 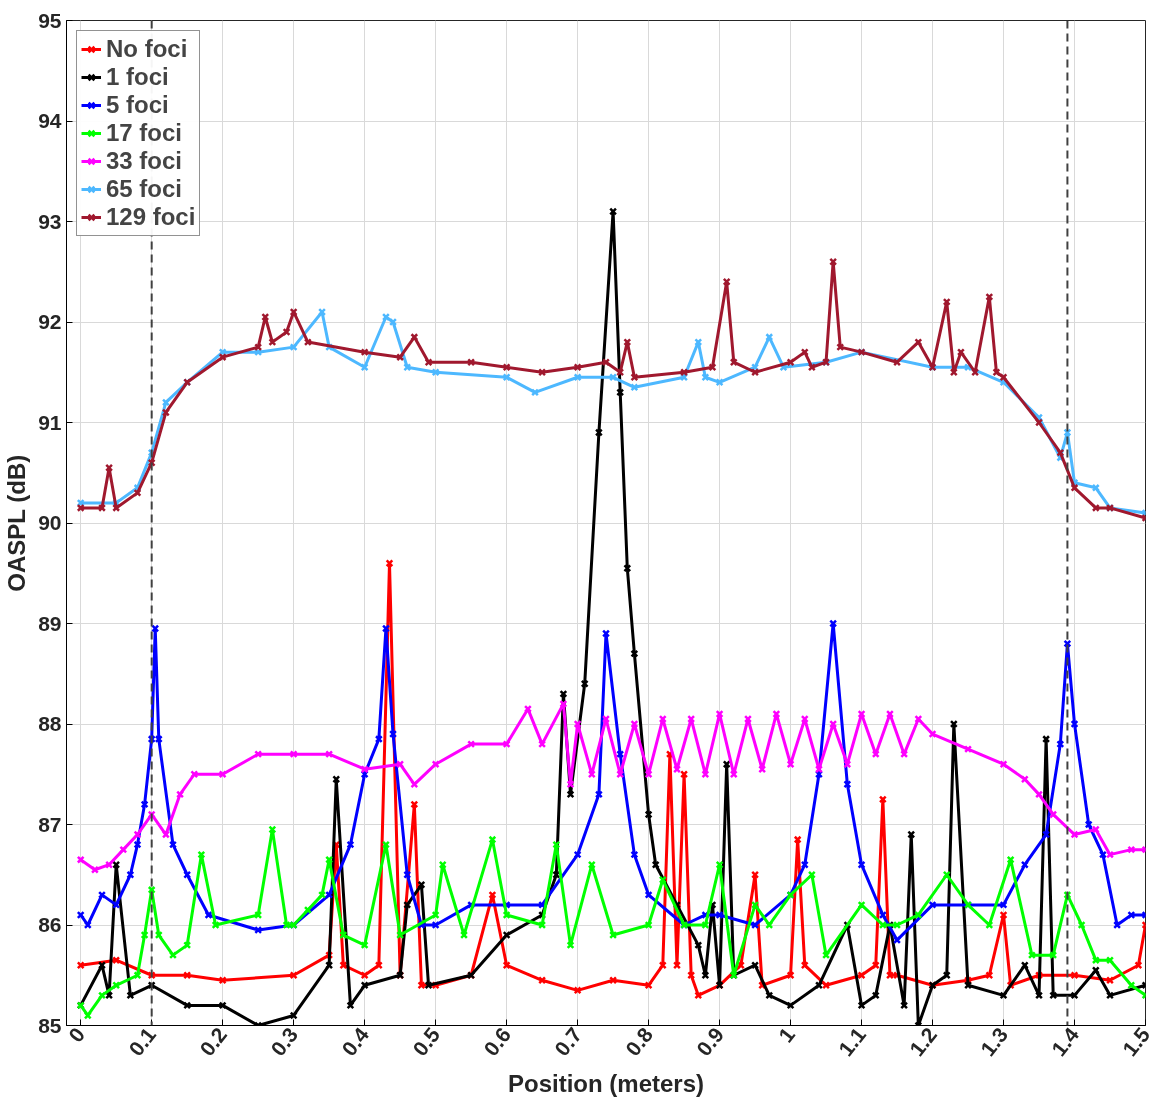 I want to click on legend-label: 129 foci, so click(x=151, y=217).